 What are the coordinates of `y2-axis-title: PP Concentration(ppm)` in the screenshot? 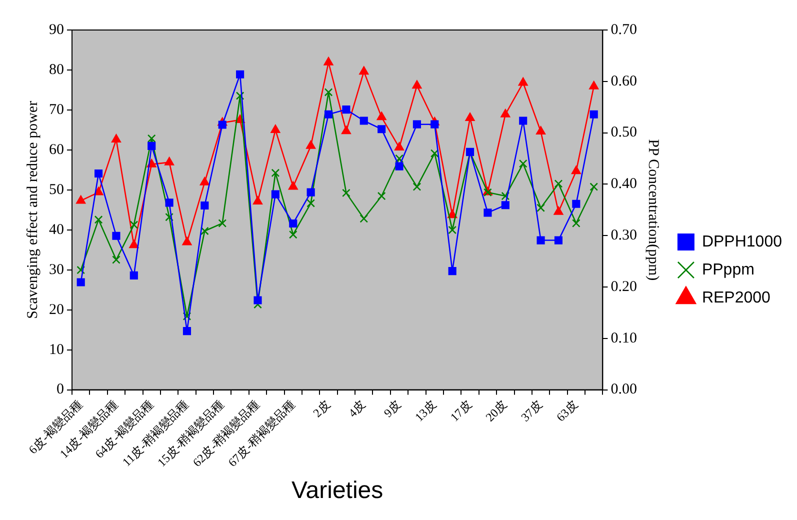 It's located at (653, 210).